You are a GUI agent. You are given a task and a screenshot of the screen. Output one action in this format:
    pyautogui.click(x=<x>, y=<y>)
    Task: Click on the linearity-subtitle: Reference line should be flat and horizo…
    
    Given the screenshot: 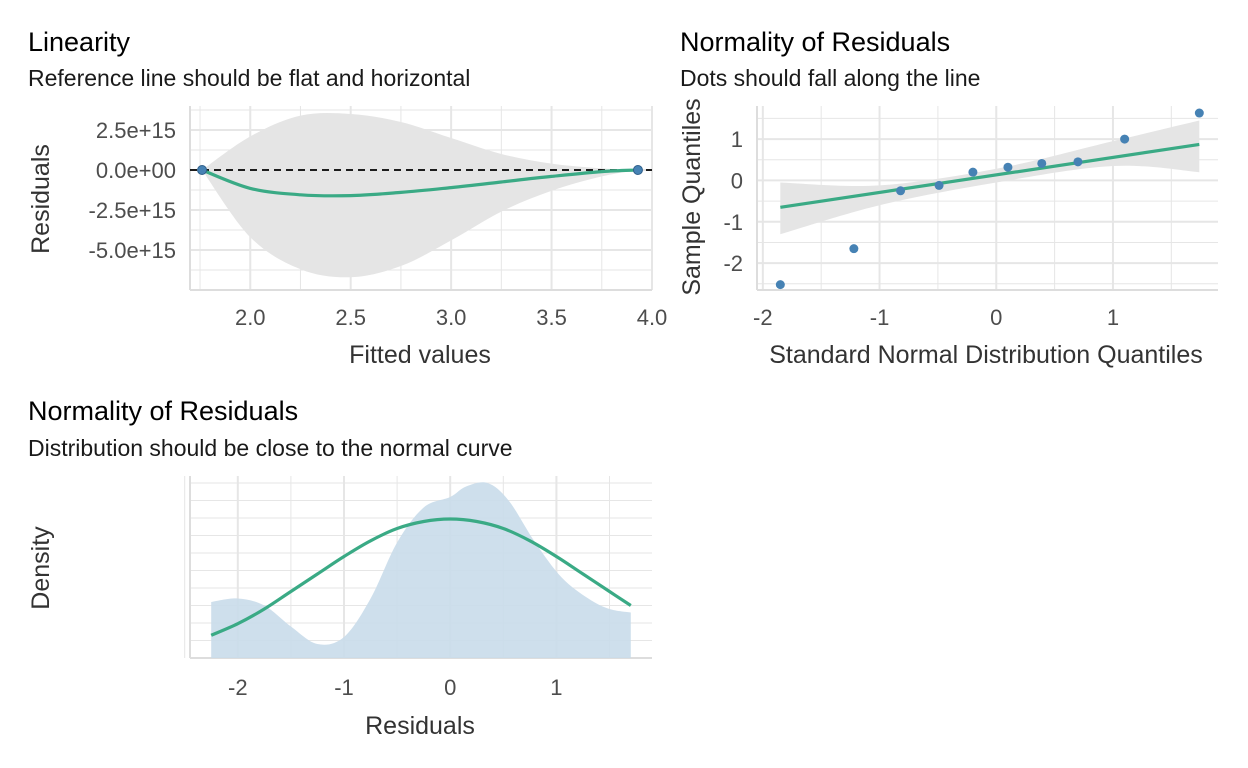 What is the action you would take?
    pyautogui.click(x=249, y=78)
    